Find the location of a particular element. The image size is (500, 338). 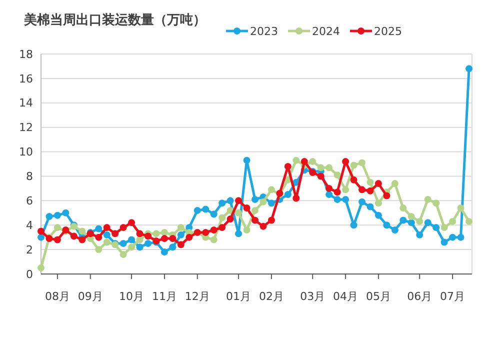

x-tick-label: 10月 is located at coordinates (131, 296).